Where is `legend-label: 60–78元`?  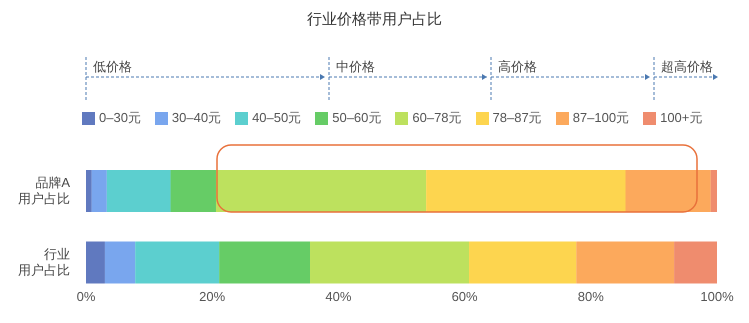
legend-label: 60–78元 is located at coordinates (437, 117).